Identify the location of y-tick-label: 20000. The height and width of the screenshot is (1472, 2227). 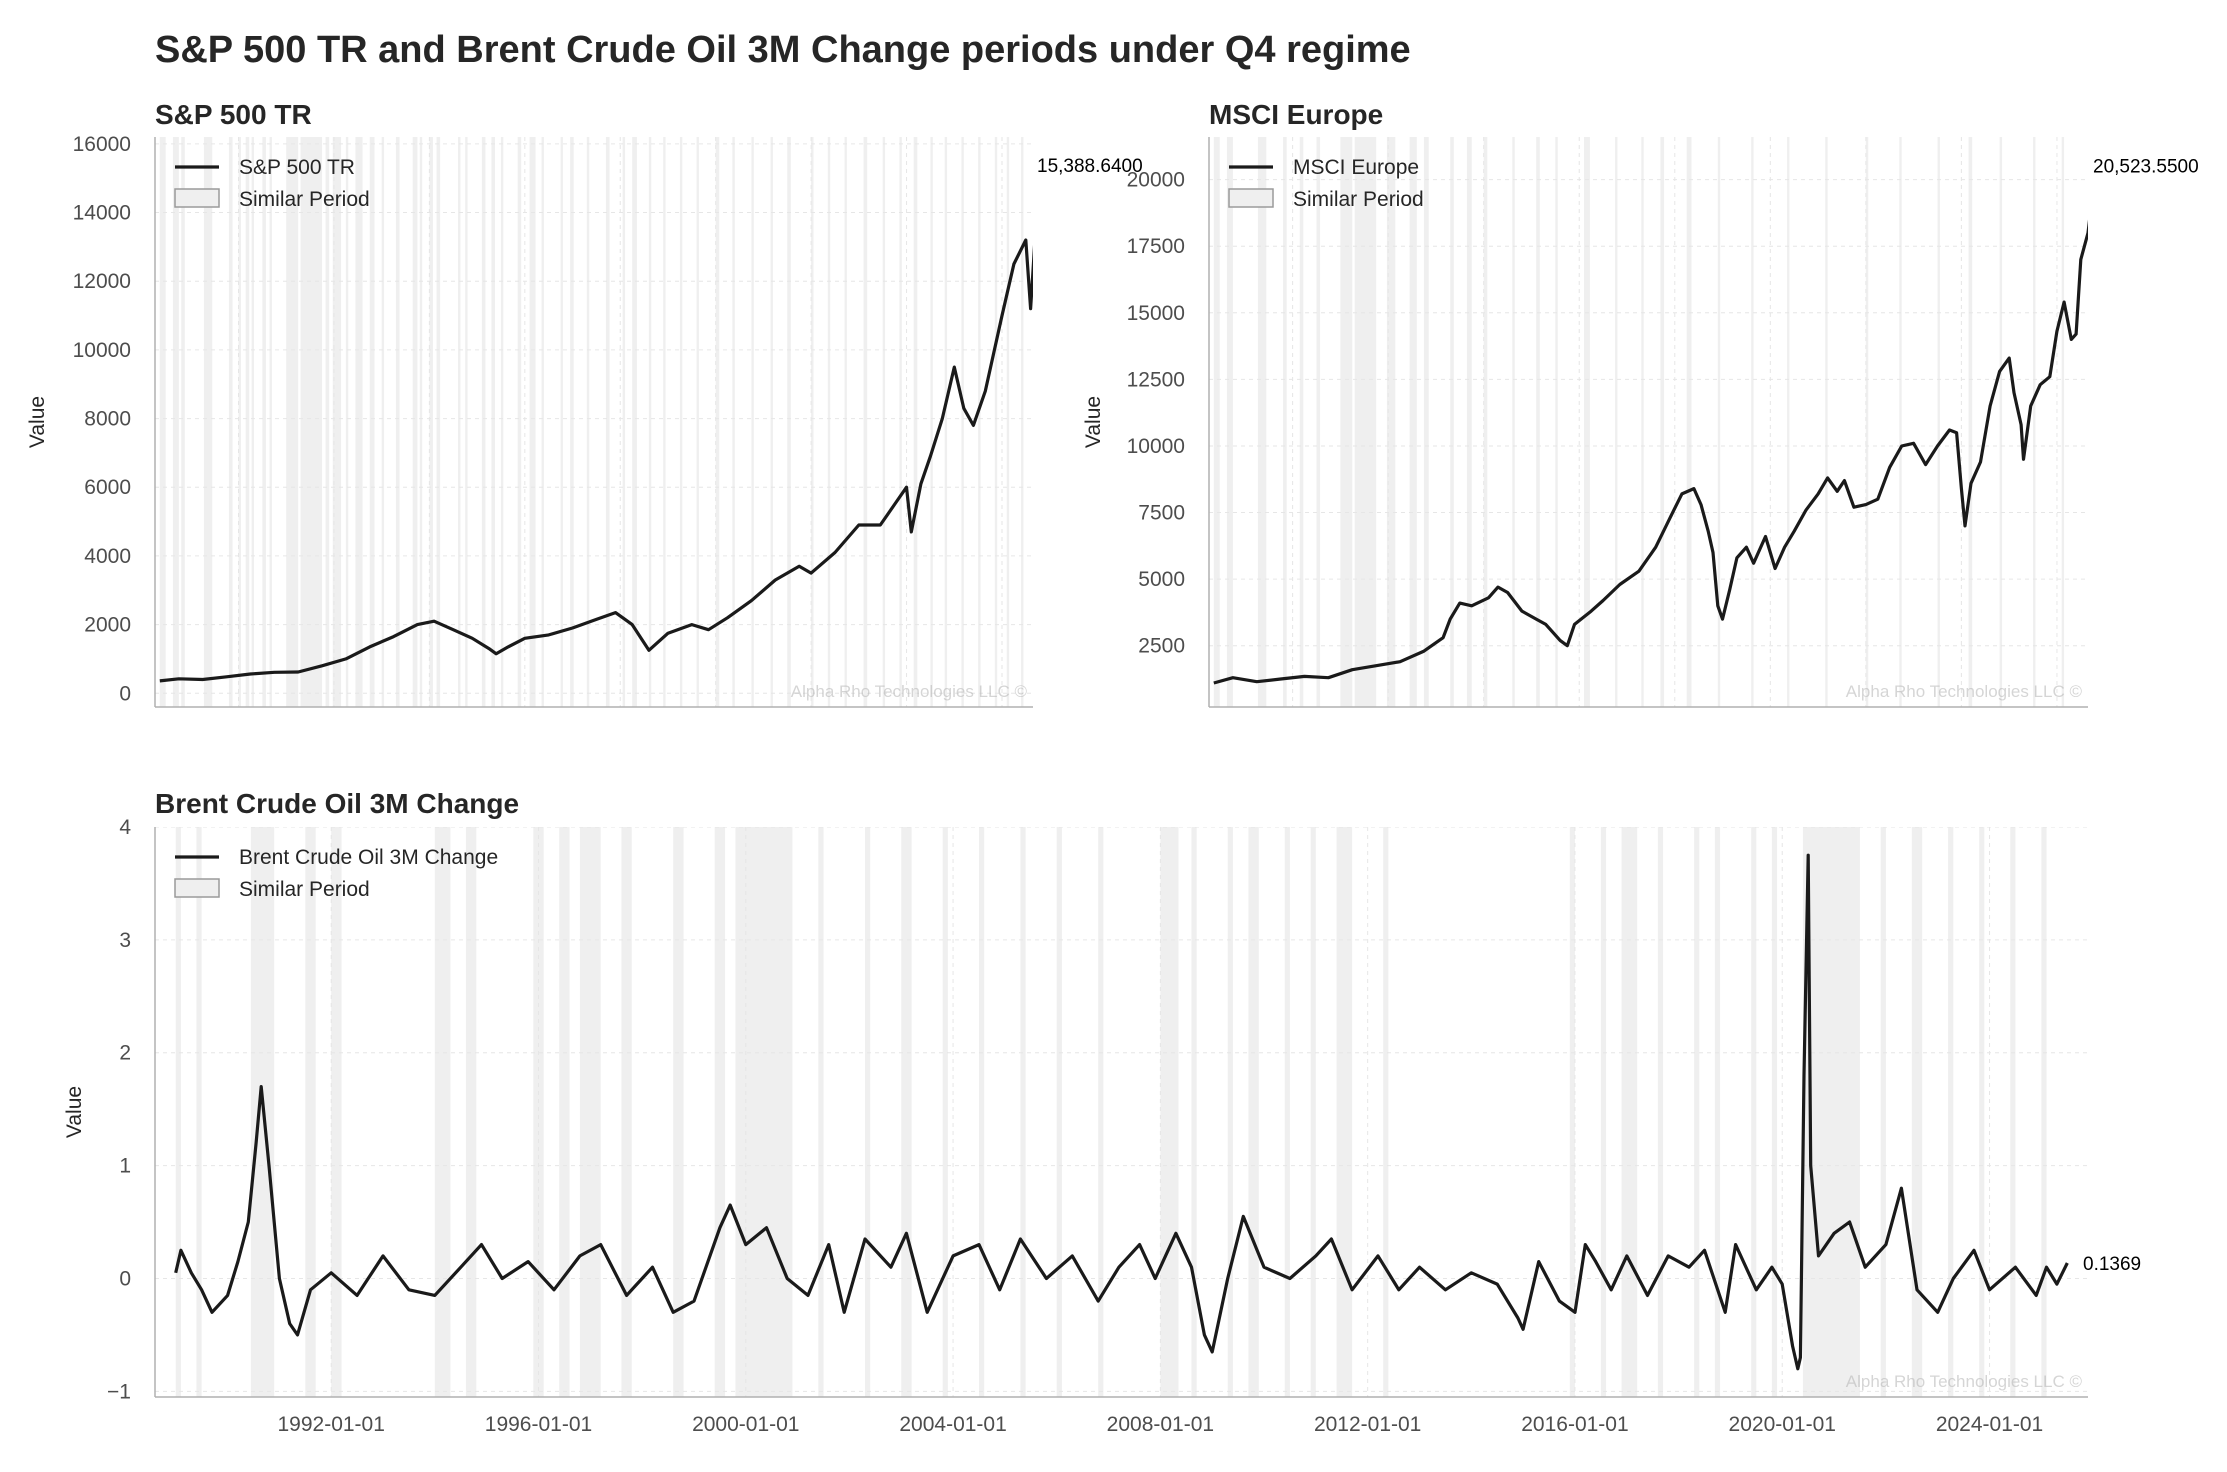
(1156, 180).